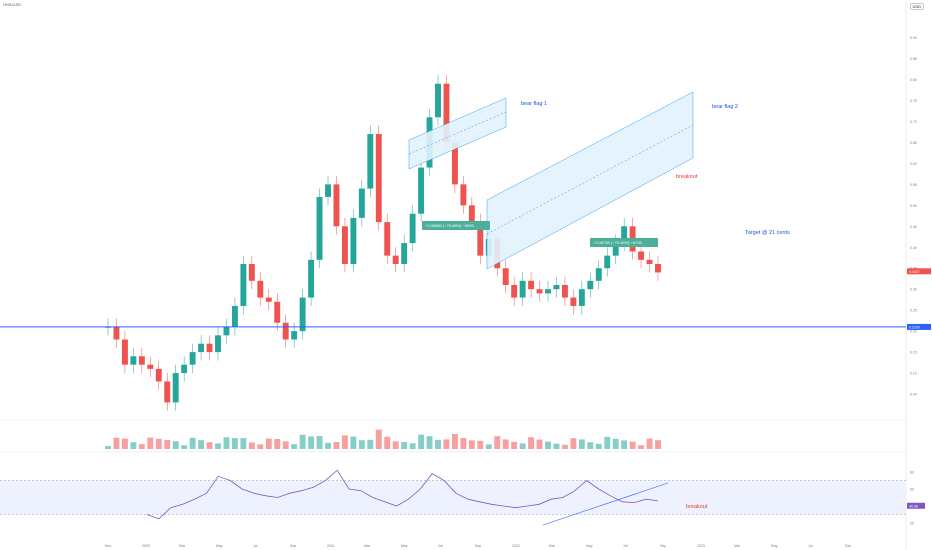 This screenshot has height=550, width=932. What do you see at coordinates (913, 227) in the screenshot?
I see `price-axis-tick: 0.45` at bounding box center [913, 227].